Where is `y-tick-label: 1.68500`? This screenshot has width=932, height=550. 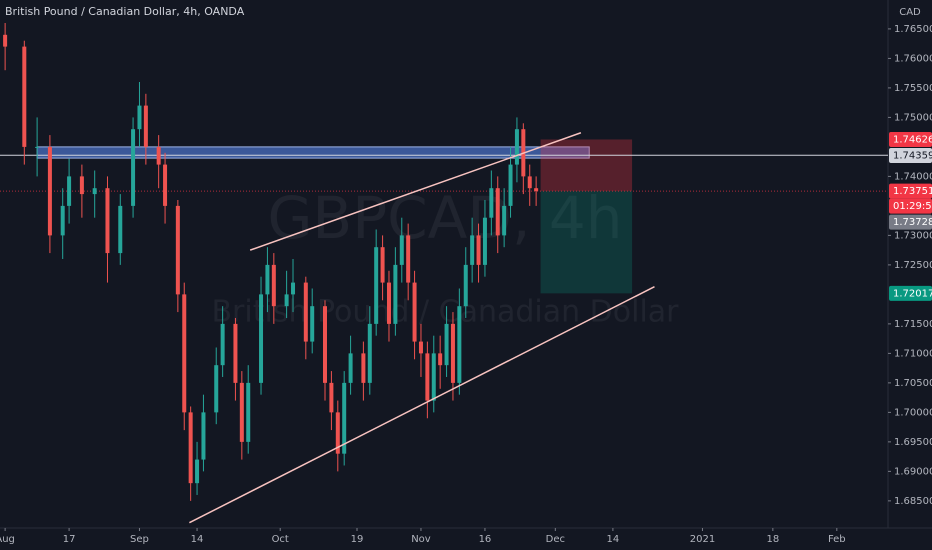
y-tick-label: 1.68500 is located at coordinates (913, 501).